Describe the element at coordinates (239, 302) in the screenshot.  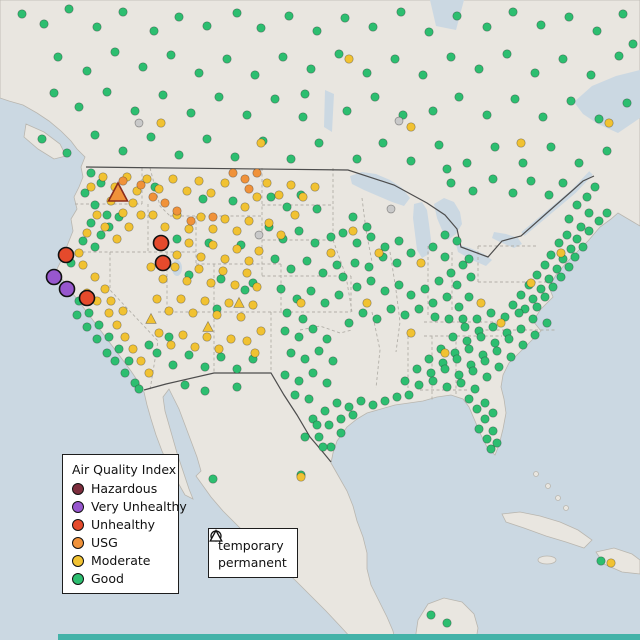
I see `aqi-marker-moderate-permanent` at that location.